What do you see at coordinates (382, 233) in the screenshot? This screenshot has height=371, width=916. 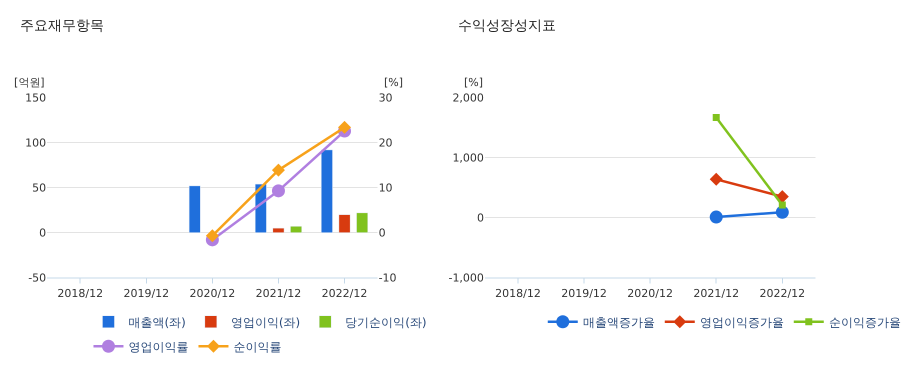 I see `y2-tick-label: 0` at bounding box center [382, 233].